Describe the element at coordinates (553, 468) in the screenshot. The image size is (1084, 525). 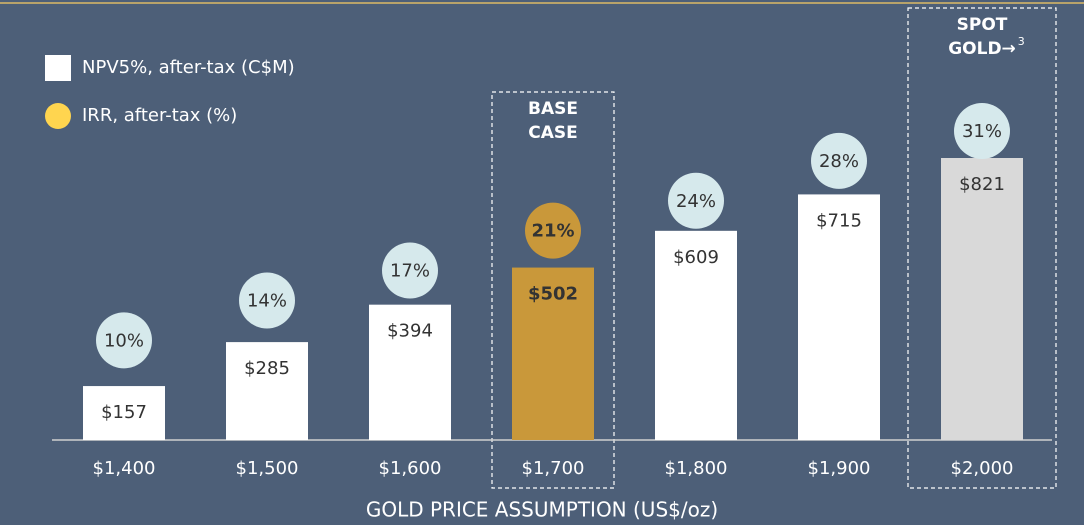
I see `x-tick-label: $1,700` at that location.